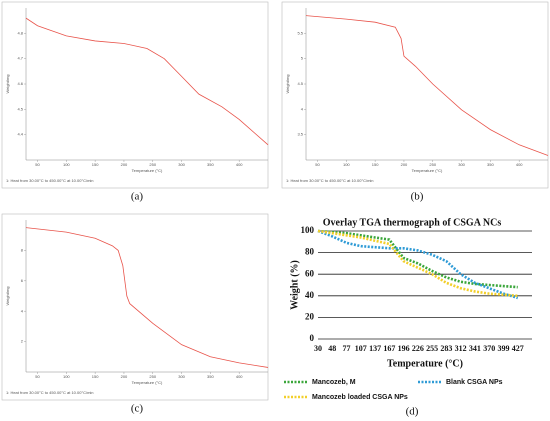  I want to click on y-tick-label: 80, so click(310, 252).